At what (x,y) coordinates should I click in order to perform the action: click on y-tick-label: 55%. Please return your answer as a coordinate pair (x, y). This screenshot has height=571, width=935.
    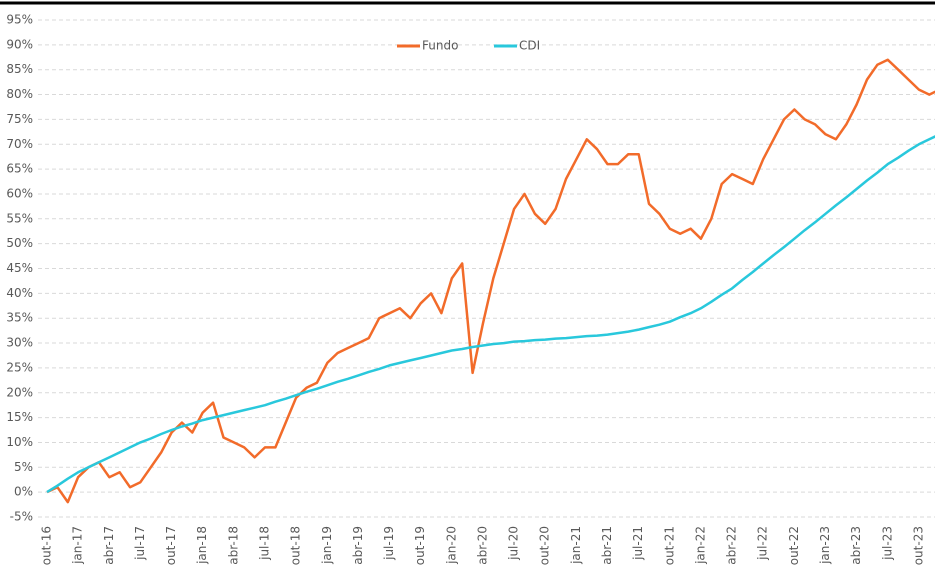
    Looking at the image, I should click on (19, 218).